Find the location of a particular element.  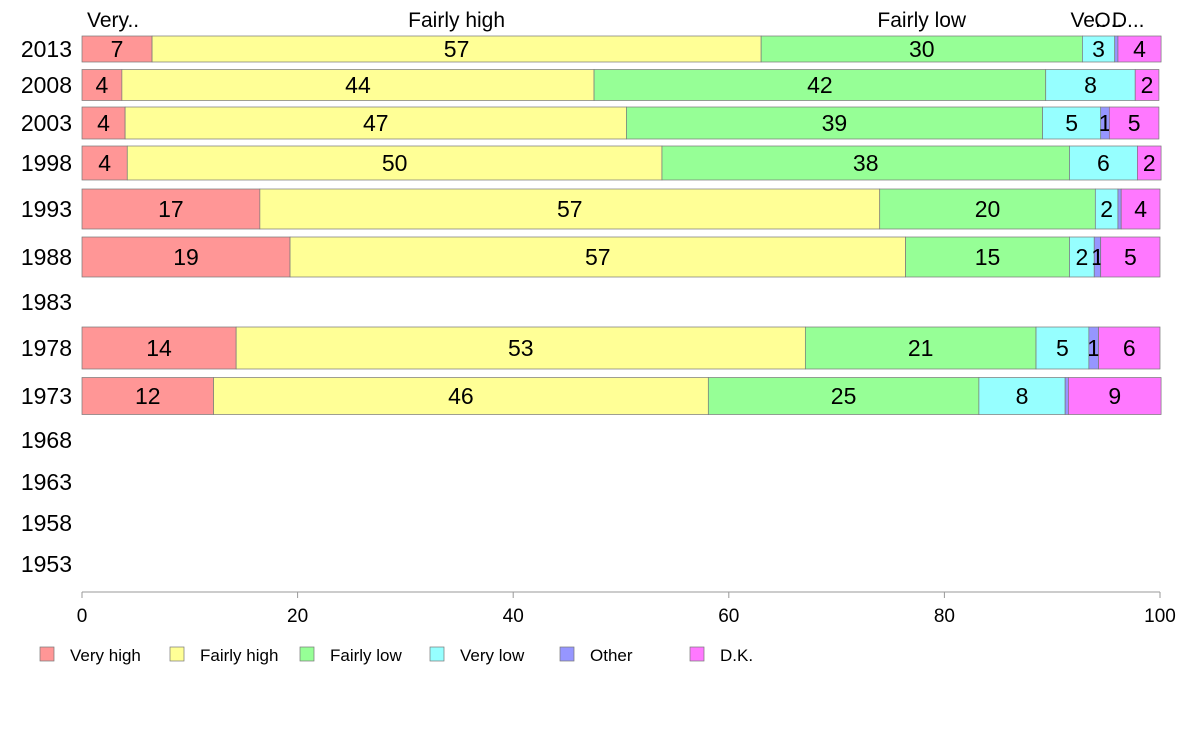

legend-label: Other is located at coordinates (611, 655).